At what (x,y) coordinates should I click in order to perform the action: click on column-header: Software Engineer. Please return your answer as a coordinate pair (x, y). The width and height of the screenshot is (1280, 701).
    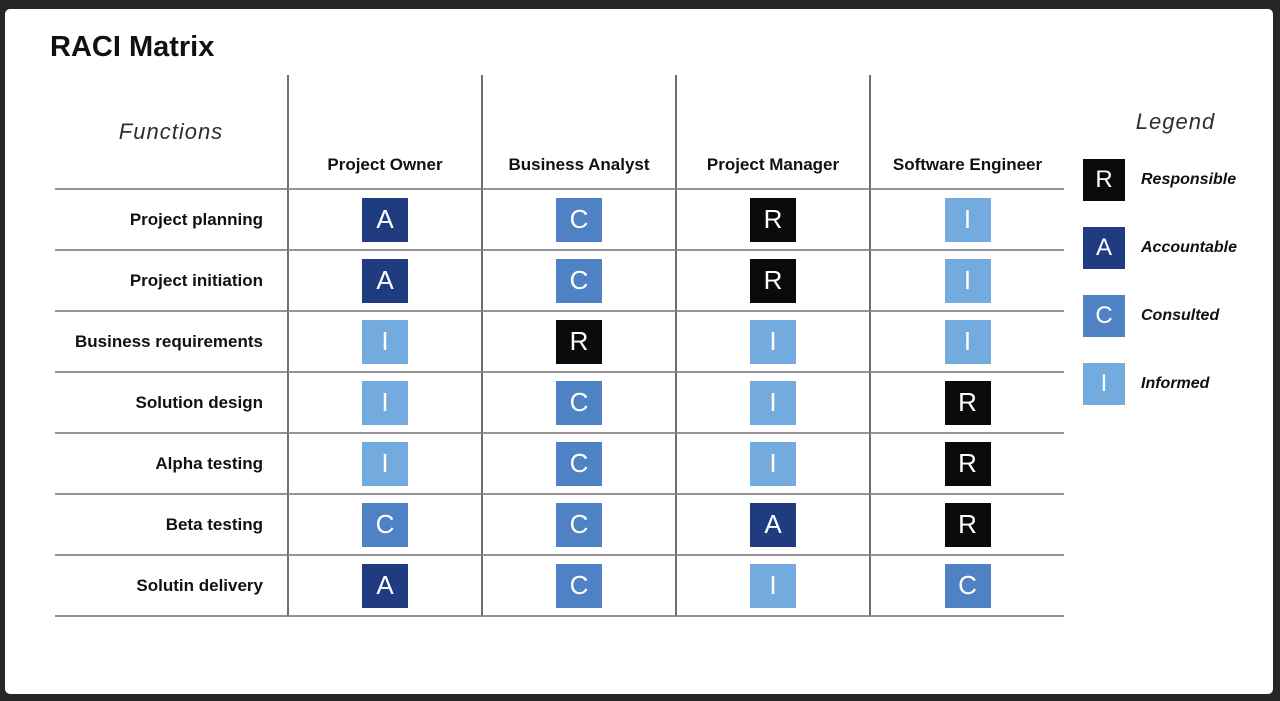
    Looking at the image, I should click on (966, 132).